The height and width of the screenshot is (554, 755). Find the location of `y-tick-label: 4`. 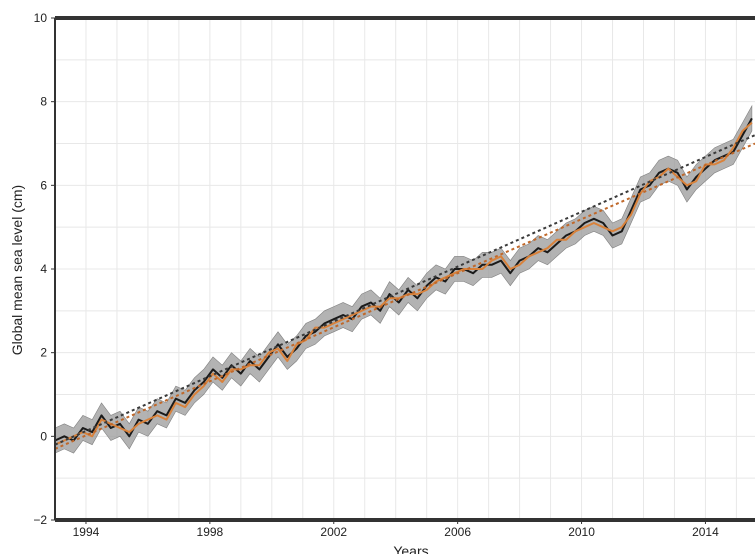

y-tick-label: 4 is located at coordinates (43, 269).